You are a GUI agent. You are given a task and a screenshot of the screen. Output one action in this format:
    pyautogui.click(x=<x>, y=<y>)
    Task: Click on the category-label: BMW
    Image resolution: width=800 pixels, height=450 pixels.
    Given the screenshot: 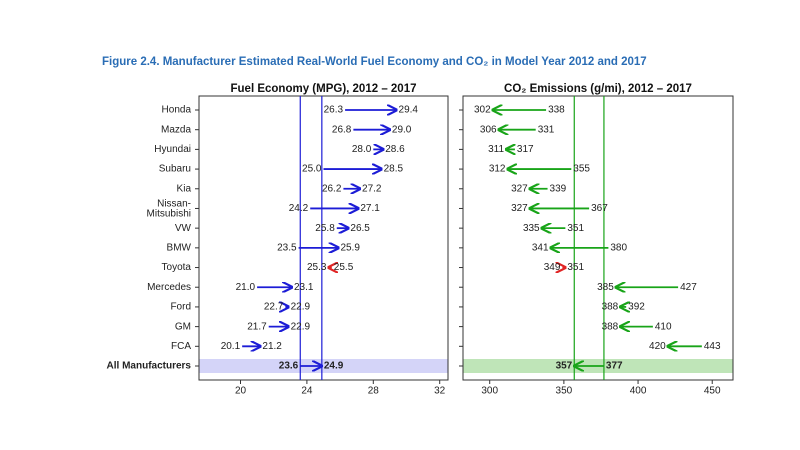 What is the action you would take?
    pyautogui.click(x=179, y=247)
    